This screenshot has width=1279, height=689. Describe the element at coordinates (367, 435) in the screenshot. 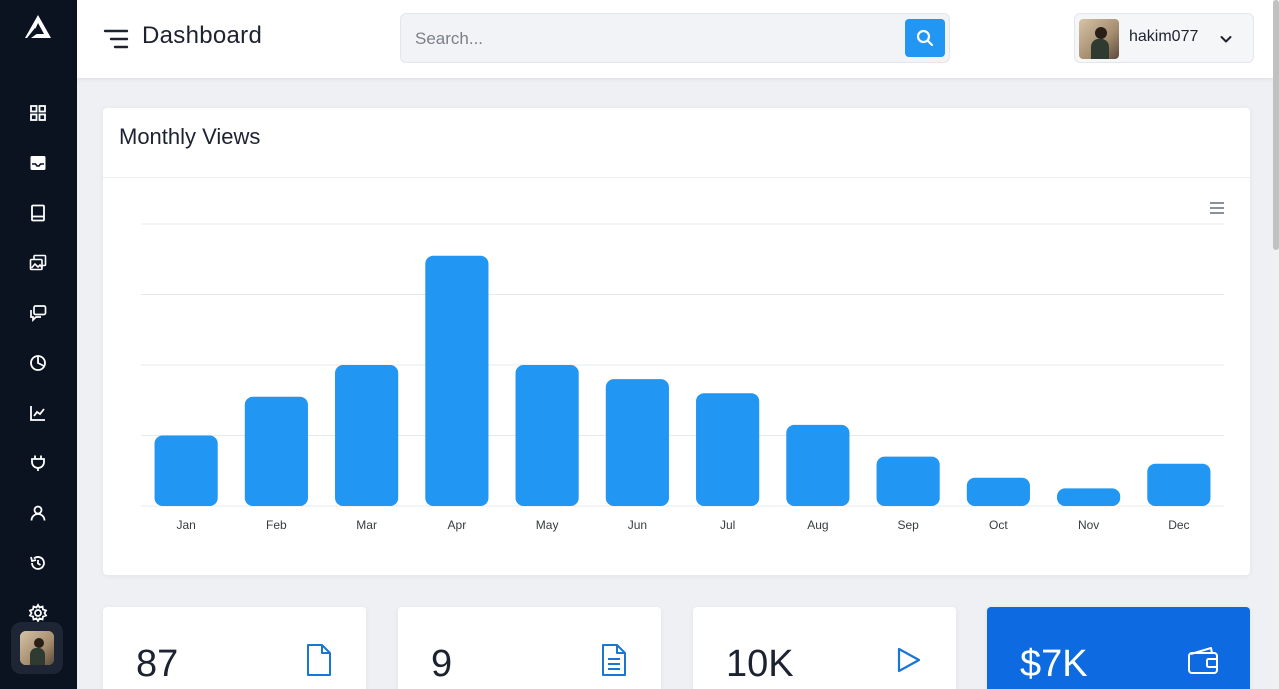

I see `bar-mar` at that location.